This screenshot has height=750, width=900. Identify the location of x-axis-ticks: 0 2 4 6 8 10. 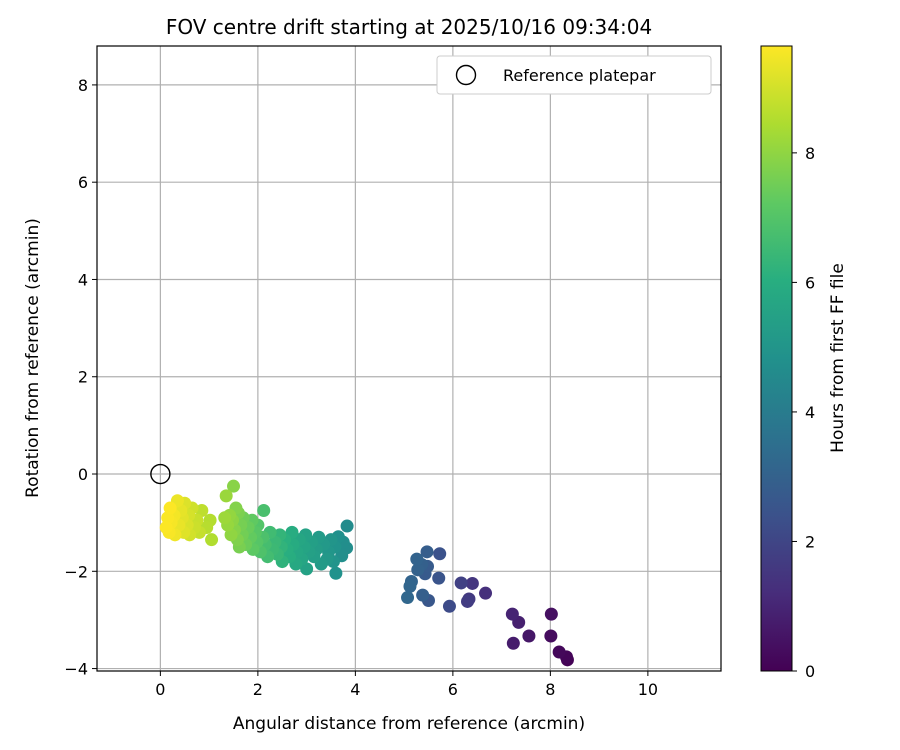
(406, 685).